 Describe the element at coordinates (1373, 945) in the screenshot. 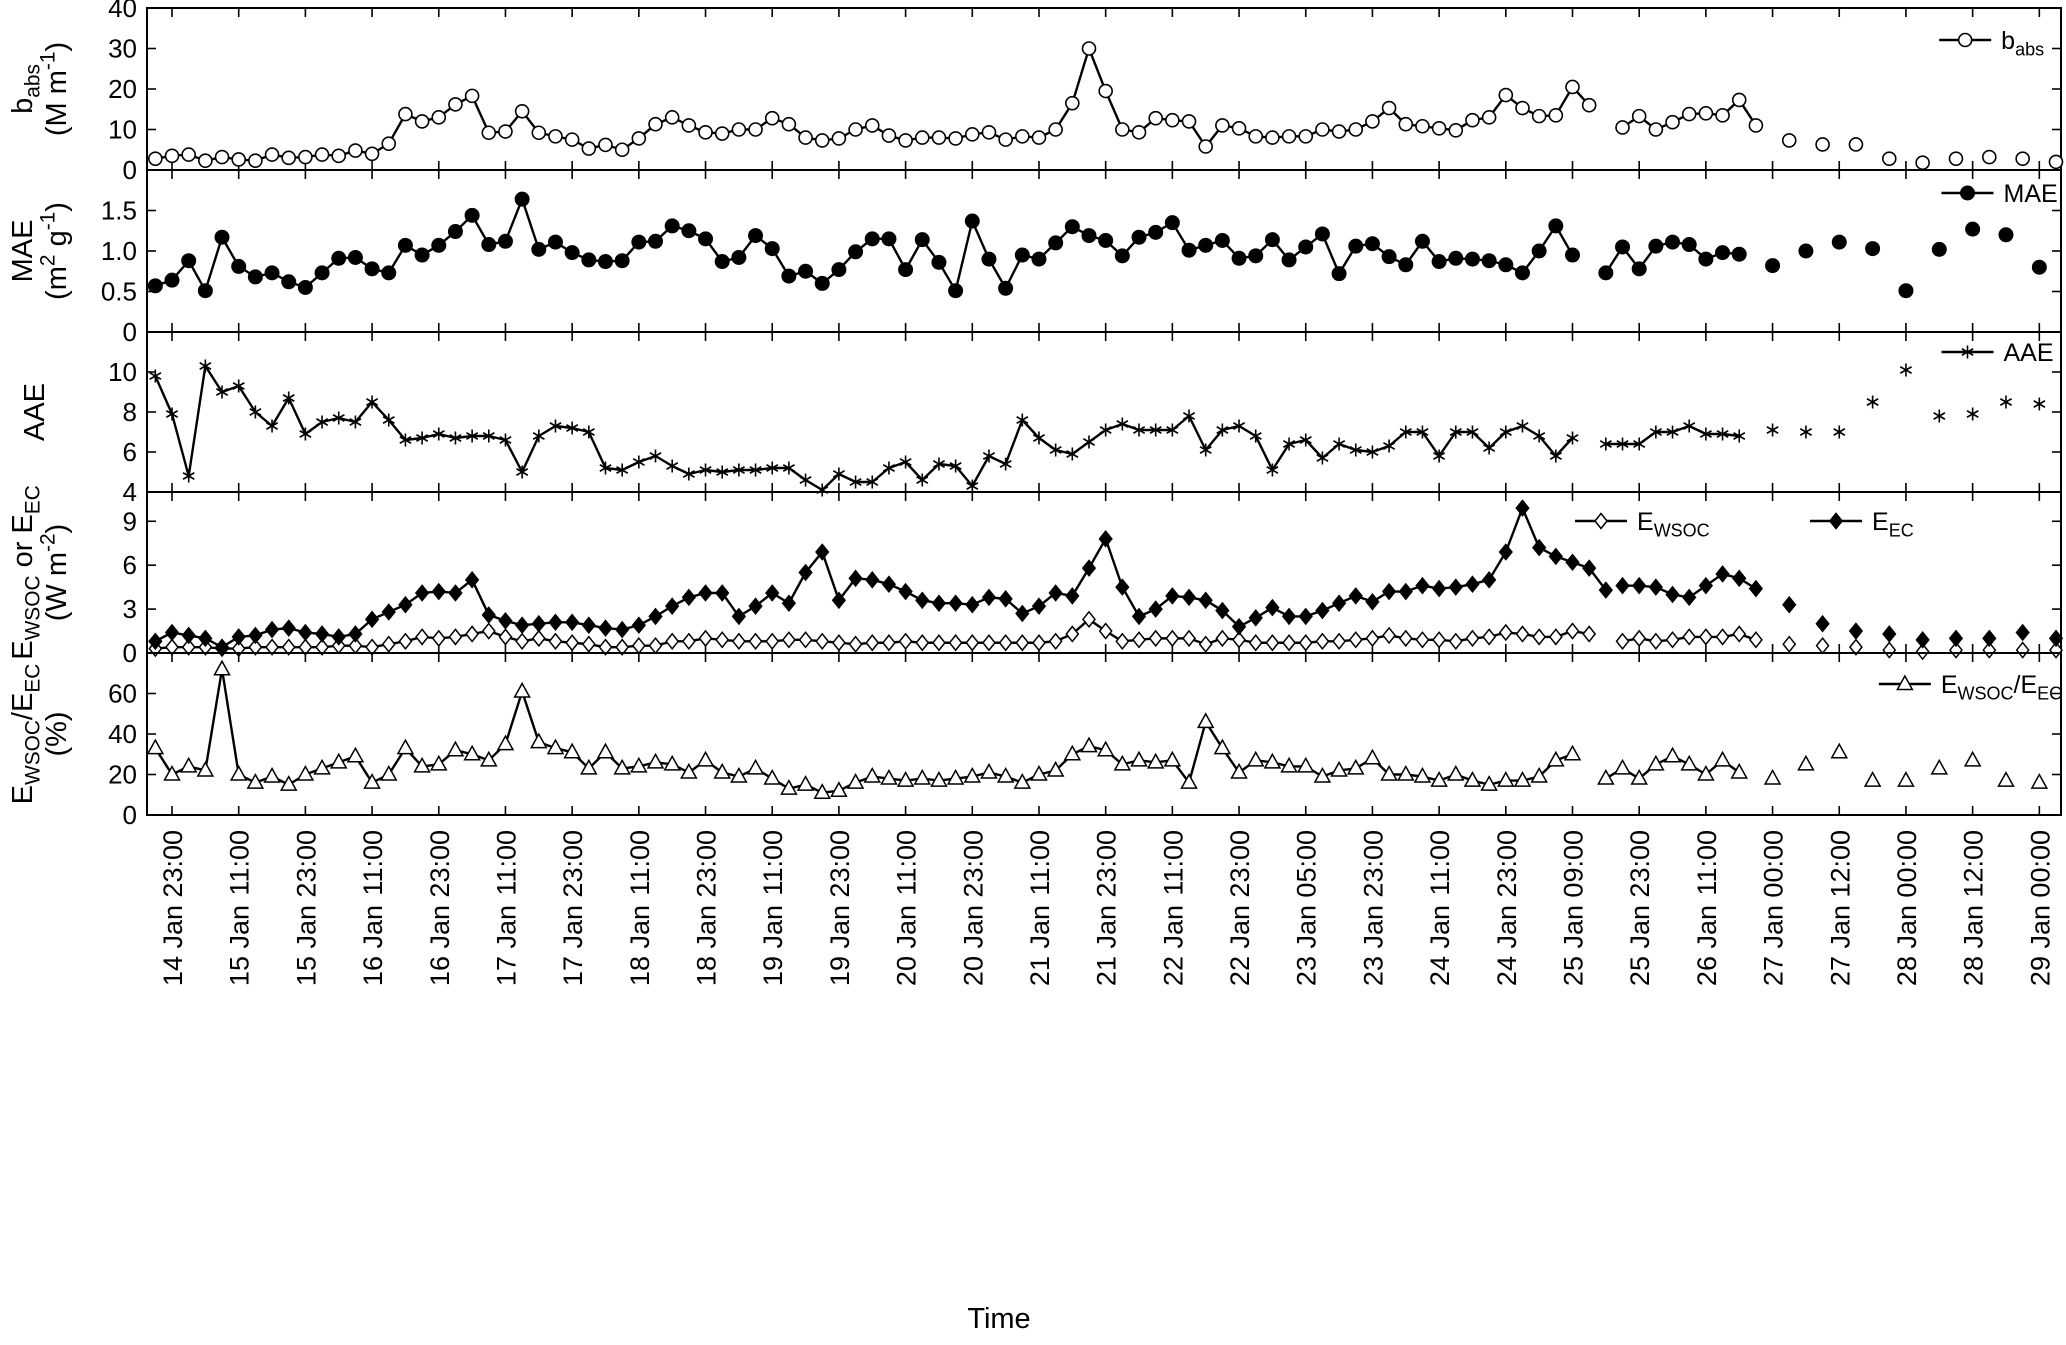

I see `x-tick-date-label: 23 Jan` at that location.